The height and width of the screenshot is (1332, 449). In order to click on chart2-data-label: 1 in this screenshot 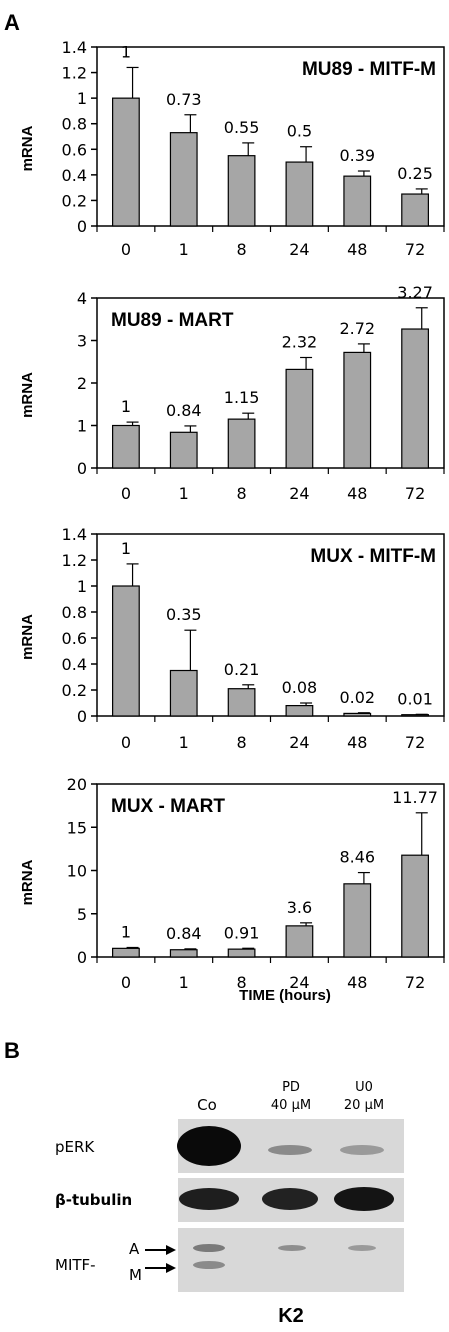, I will do `click(126, 406)`.